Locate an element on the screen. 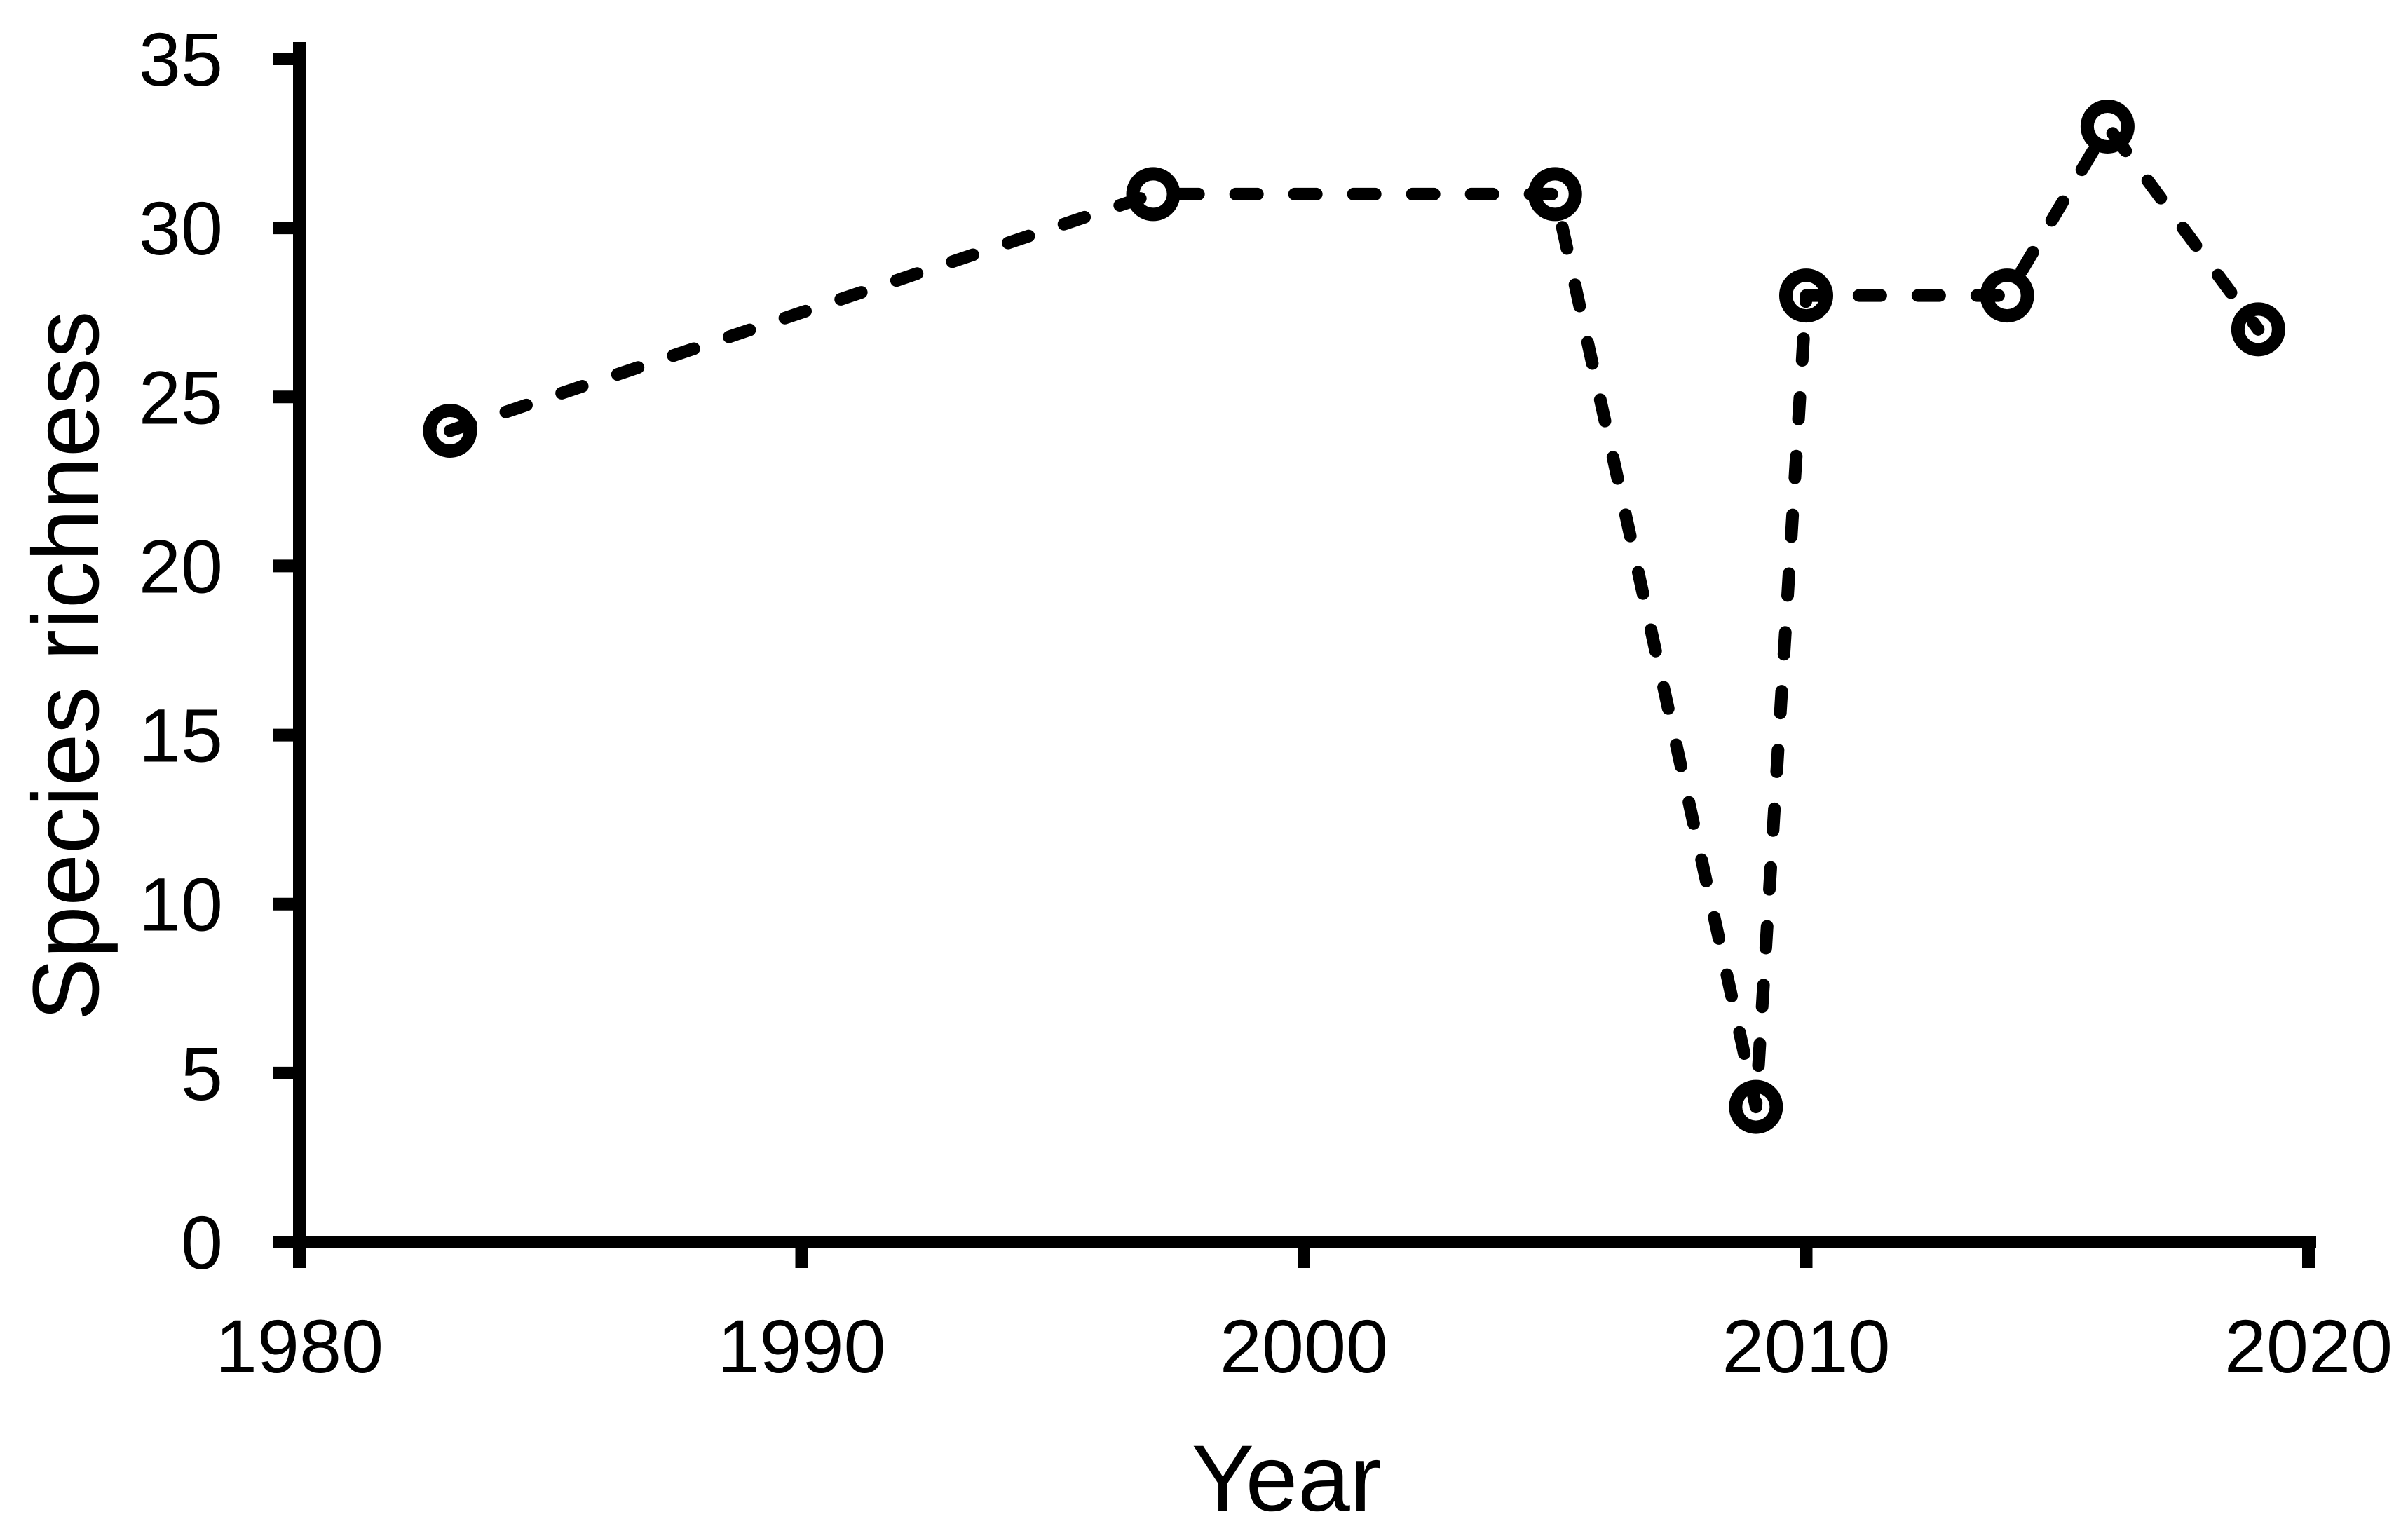 This screenshot has height=1533, width=2408. y-tick-label: 35 is located at coordinates (181, 59).